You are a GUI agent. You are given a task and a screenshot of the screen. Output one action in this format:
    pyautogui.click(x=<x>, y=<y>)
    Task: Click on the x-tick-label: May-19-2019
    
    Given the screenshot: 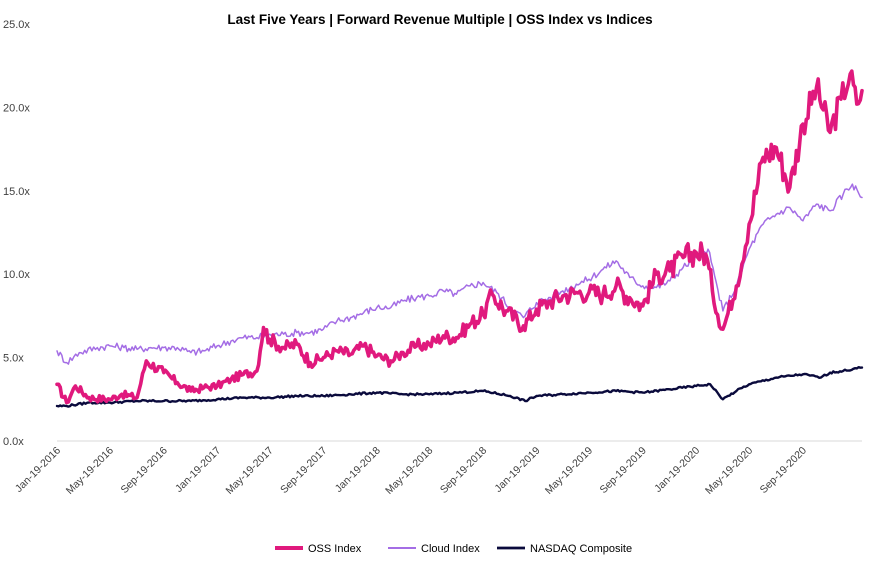 What is the action you would take?
    pyautogui.click(x=569, y=471)
    